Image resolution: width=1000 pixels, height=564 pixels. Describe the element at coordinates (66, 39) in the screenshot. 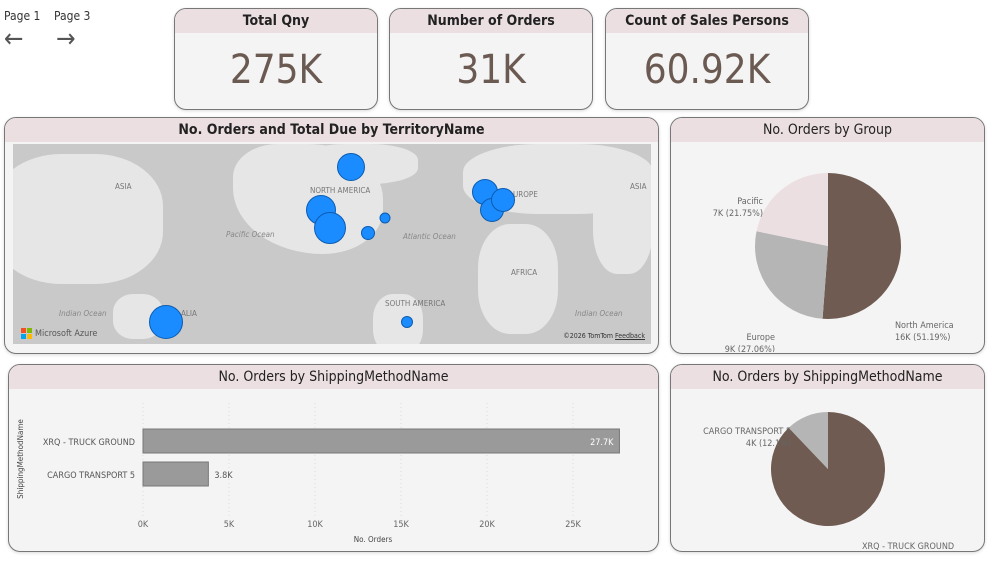

I see `forward-arrow-icon: →` at that location.